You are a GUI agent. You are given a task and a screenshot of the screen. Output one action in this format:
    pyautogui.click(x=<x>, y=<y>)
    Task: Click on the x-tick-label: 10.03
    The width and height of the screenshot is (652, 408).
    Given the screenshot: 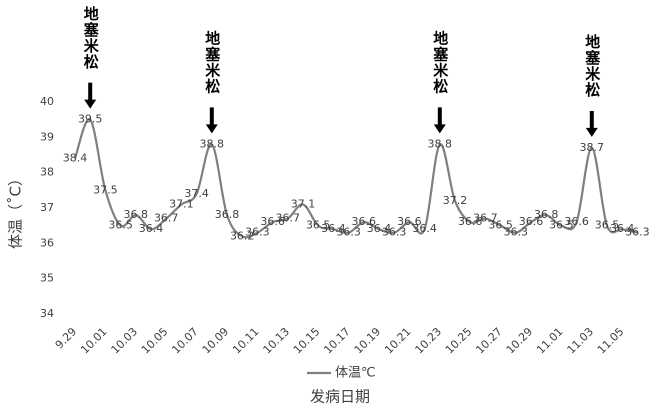 What is the action you would take?
    pyautogui.click(x=124, y=340)
    